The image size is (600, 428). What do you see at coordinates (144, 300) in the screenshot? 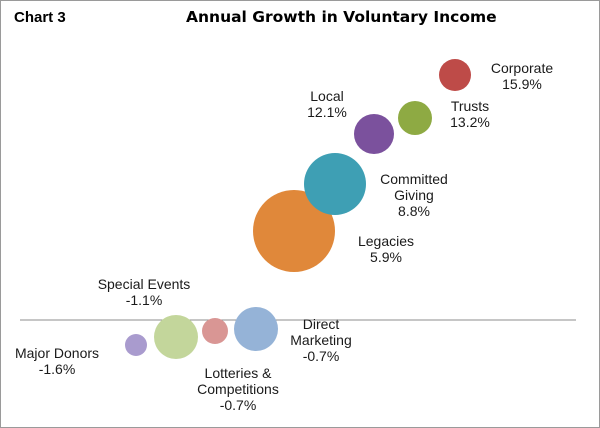
I see `value-label-special-events: -1.1%` at bounding box center [144, 300].